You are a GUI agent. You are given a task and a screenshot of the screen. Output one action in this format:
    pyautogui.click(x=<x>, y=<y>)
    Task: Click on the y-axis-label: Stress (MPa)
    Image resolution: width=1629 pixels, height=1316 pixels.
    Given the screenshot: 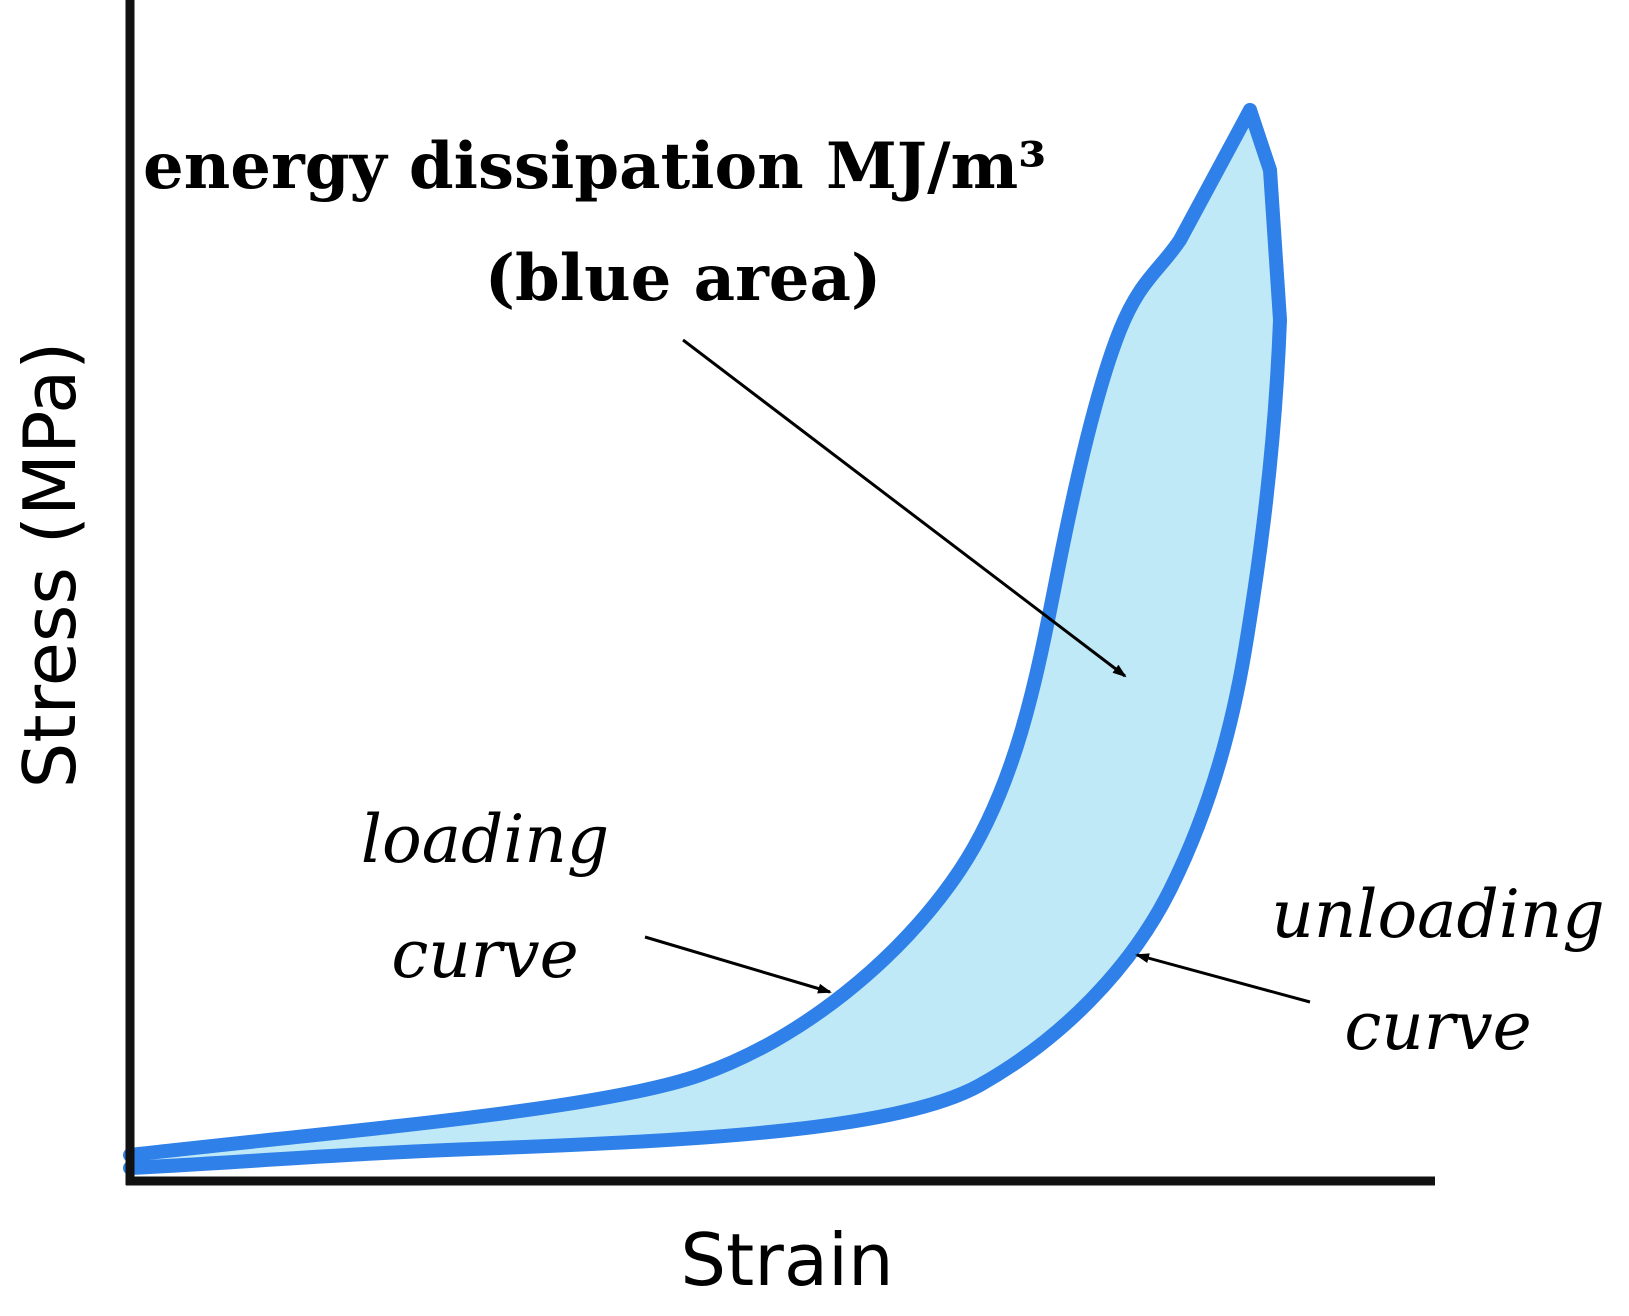 What is the action you would take?
    pyautogui.click(x=50, y=565)
    